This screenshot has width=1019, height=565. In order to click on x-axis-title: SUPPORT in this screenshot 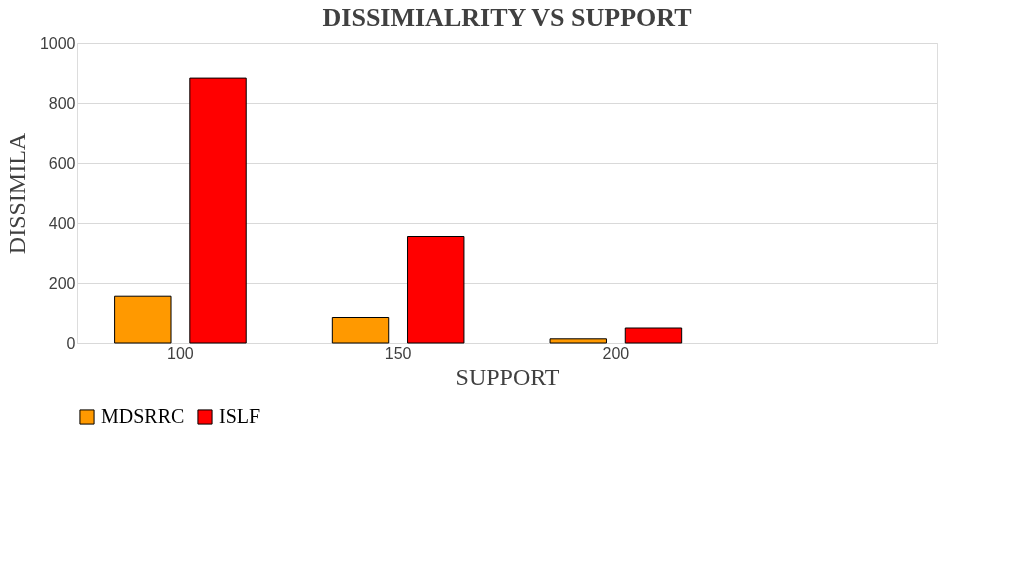, I will do `click(507, 376)`.